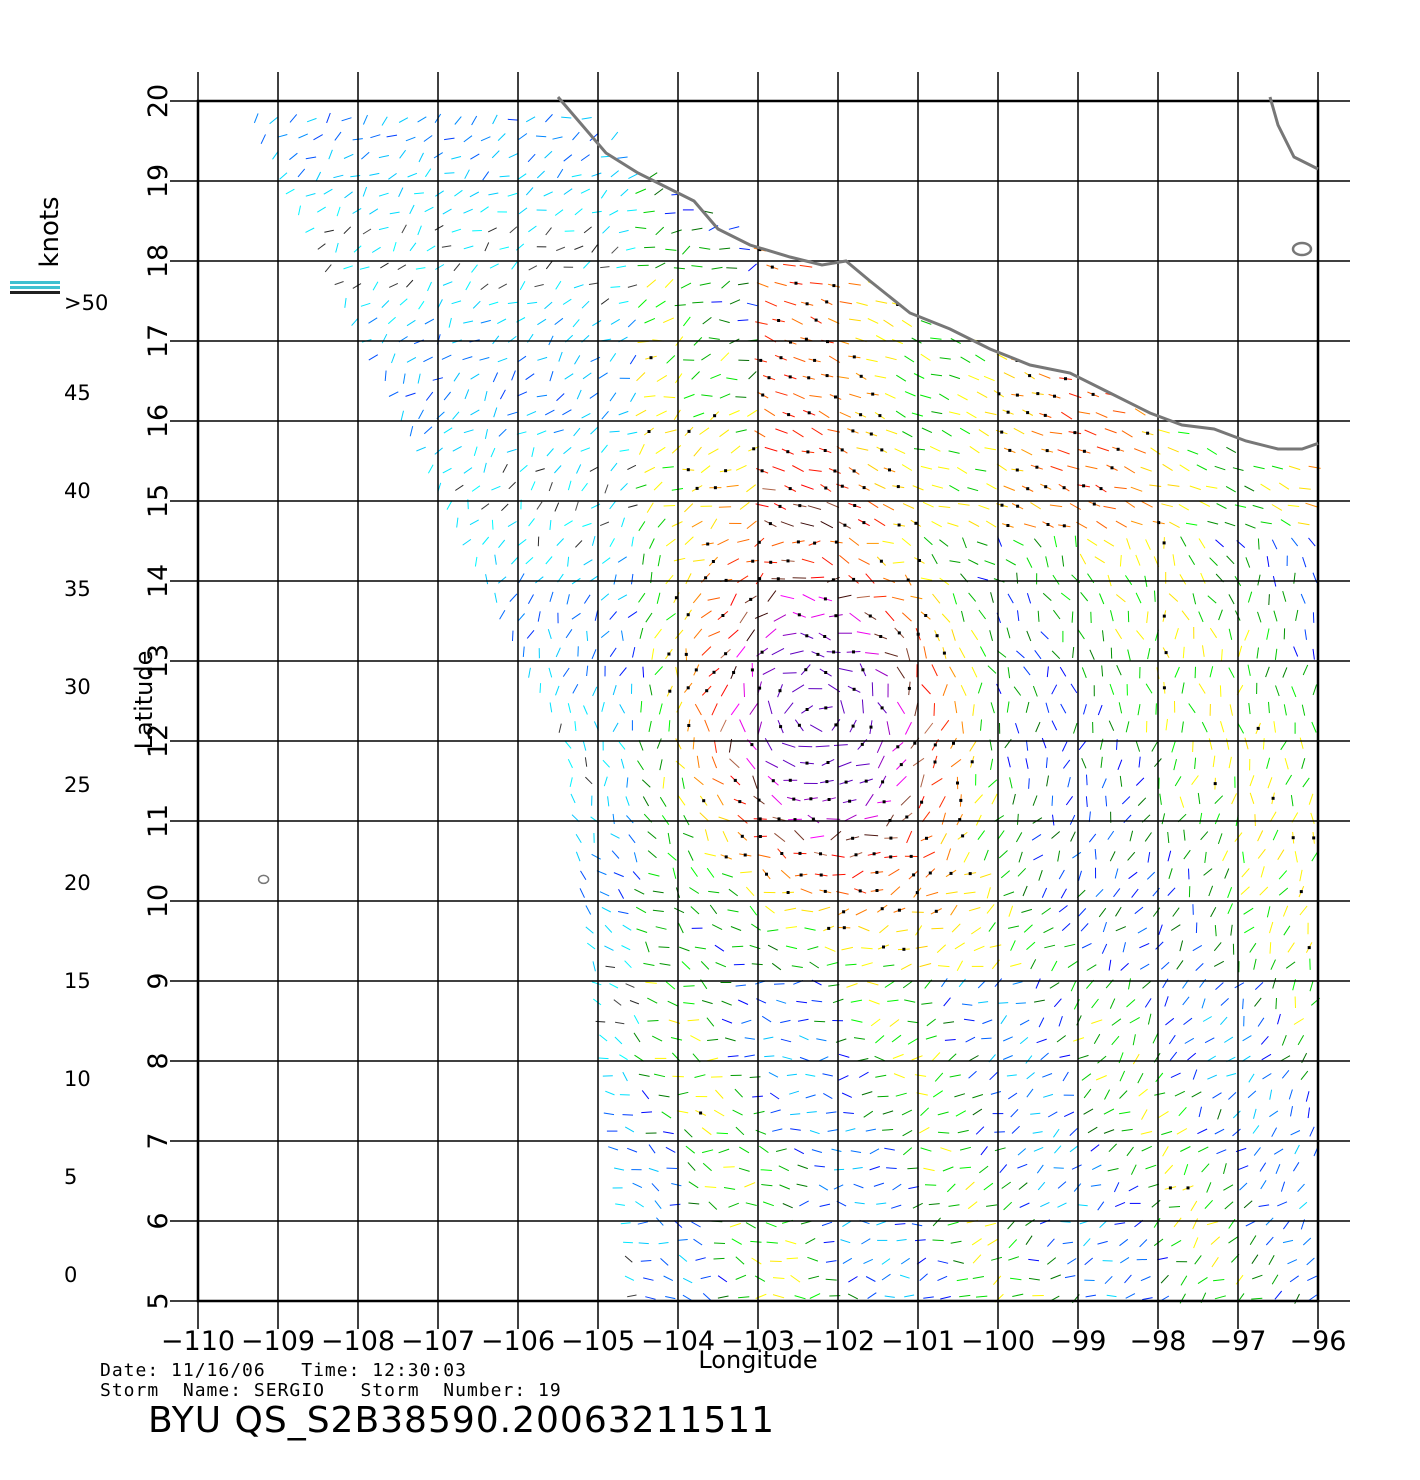 This screenshot has width=1420, height=1480. What do you see at coordinates (1302, 249) in the screenshot?
I see `lake-outline` at bounding box center [1302, 249].